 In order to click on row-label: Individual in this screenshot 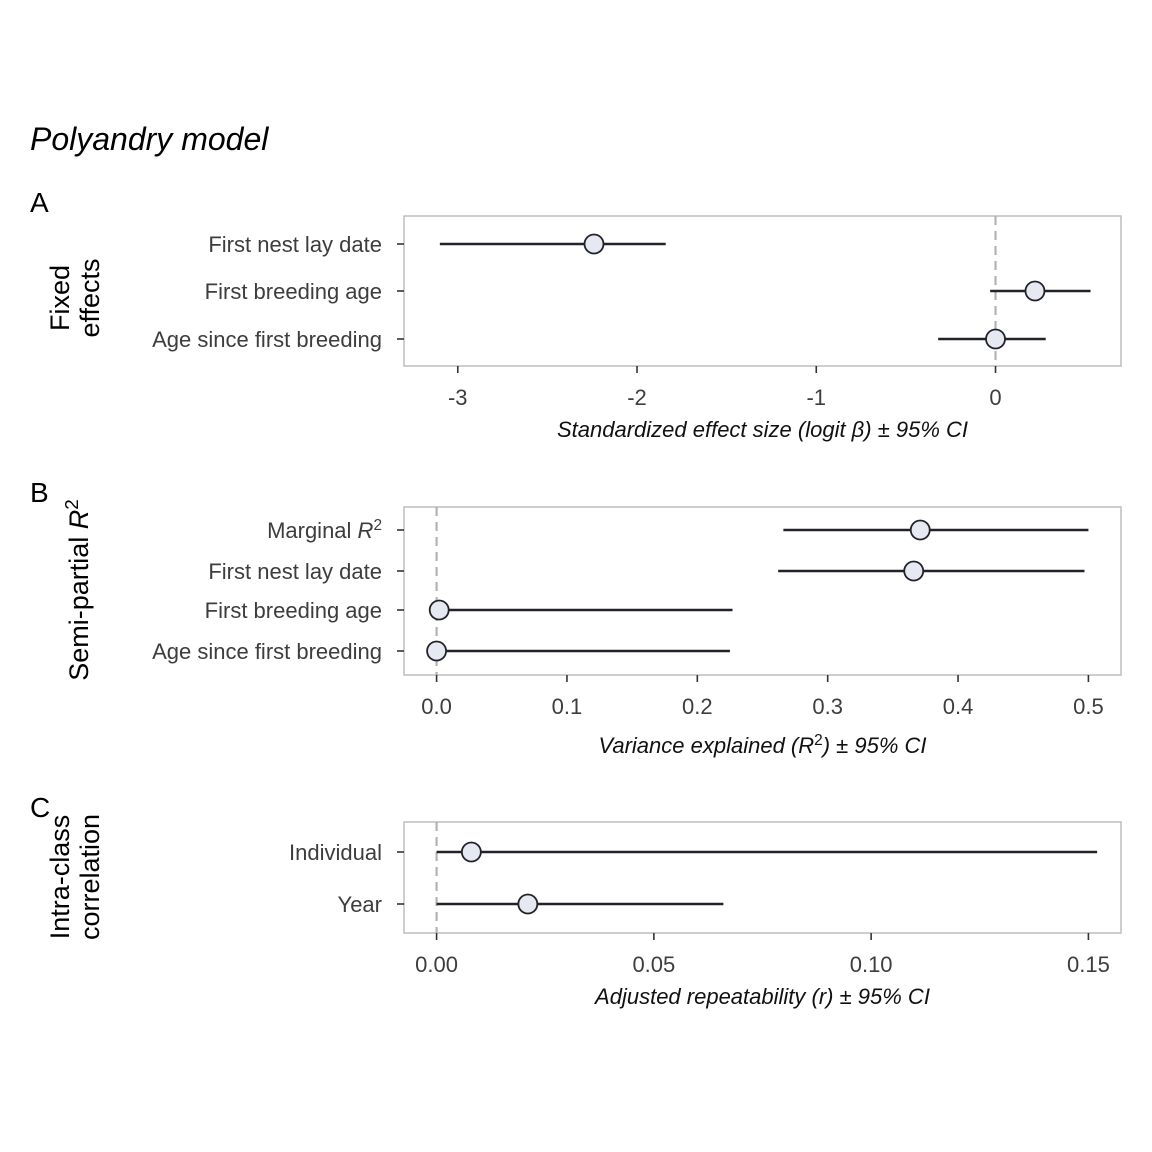, I will do `click(335, 852)`.